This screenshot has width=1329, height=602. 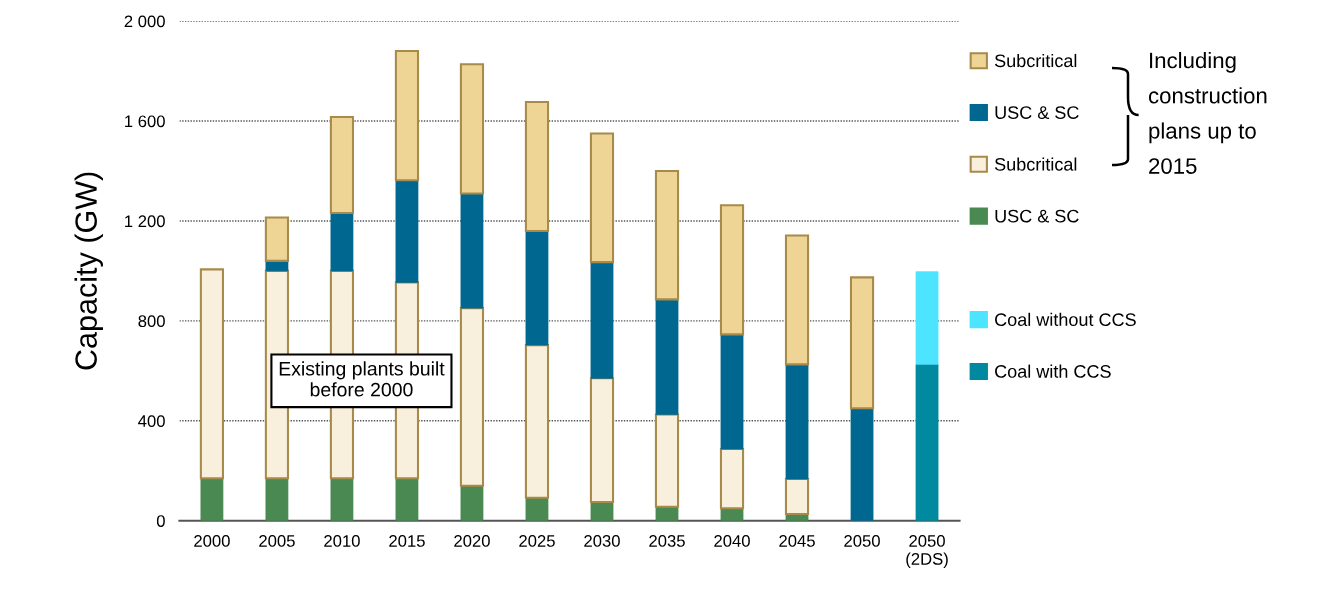 What do you see at coordinates (797, 541) in the screenshot?
I see `x-tick-label: 2045` at bounding box center [797, 541].